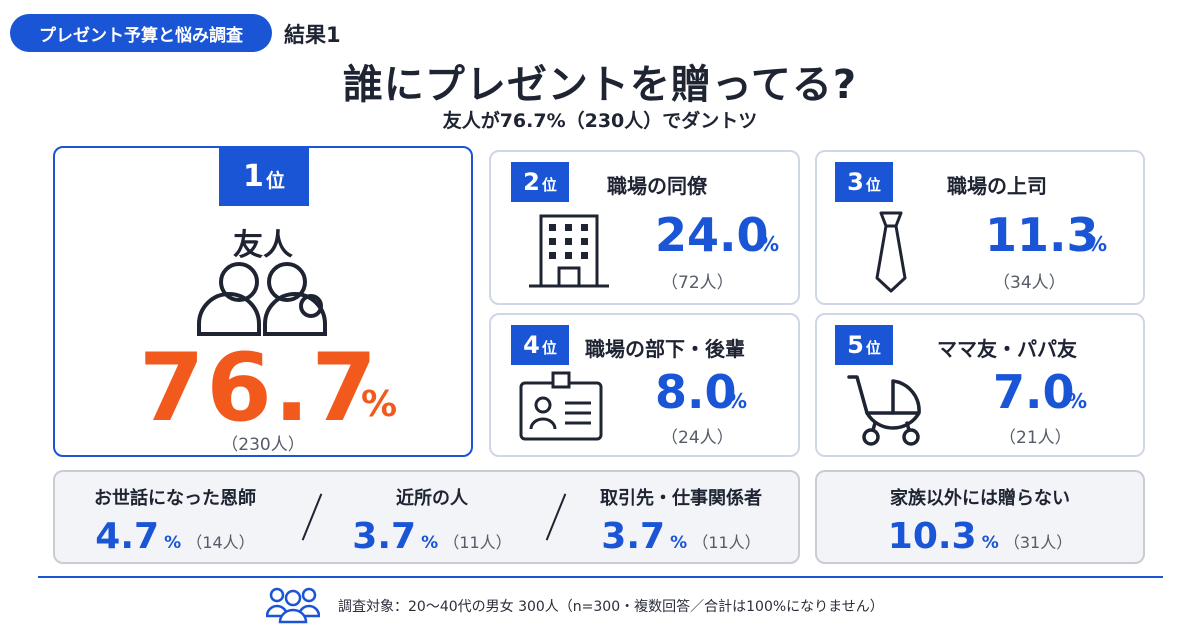  Describe the element at coordinates (696, 392) in the screenshot. I see `rank-4-value: 8.0` at that location.